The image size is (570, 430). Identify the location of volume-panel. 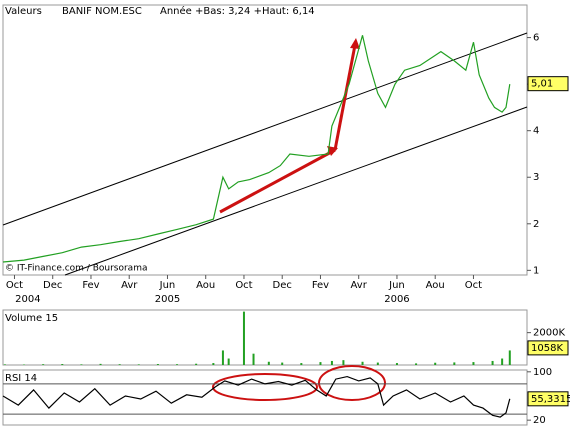
(265, 337).